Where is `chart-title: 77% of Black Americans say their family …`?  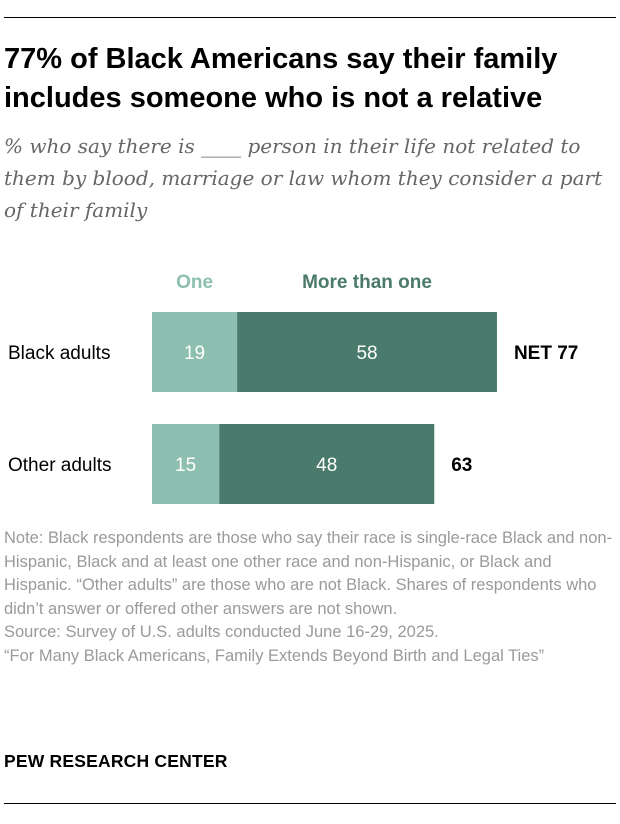 chart-title: 77% of Black Americans say their family … is located at coordinates (281, 78).